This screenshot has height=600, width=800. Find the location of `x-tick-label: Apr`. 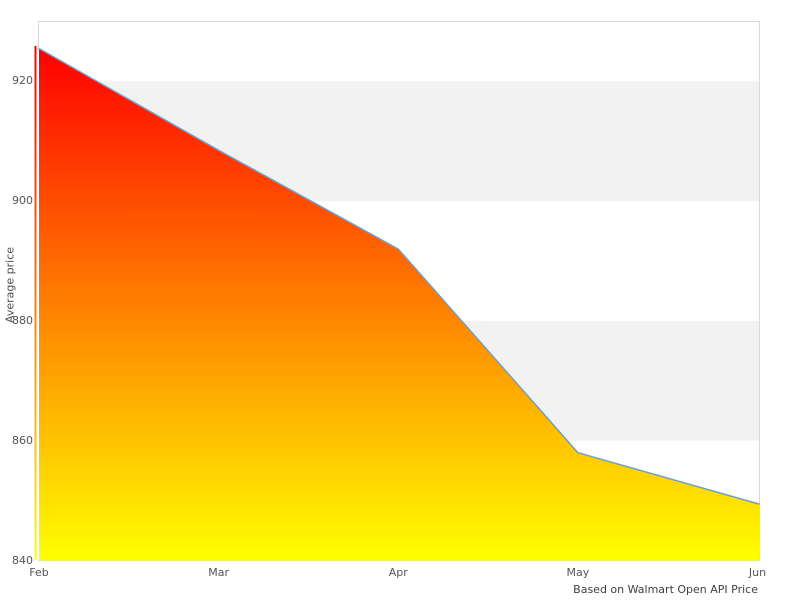

x-tick-label: Apr is located at coordinates (398, 572).